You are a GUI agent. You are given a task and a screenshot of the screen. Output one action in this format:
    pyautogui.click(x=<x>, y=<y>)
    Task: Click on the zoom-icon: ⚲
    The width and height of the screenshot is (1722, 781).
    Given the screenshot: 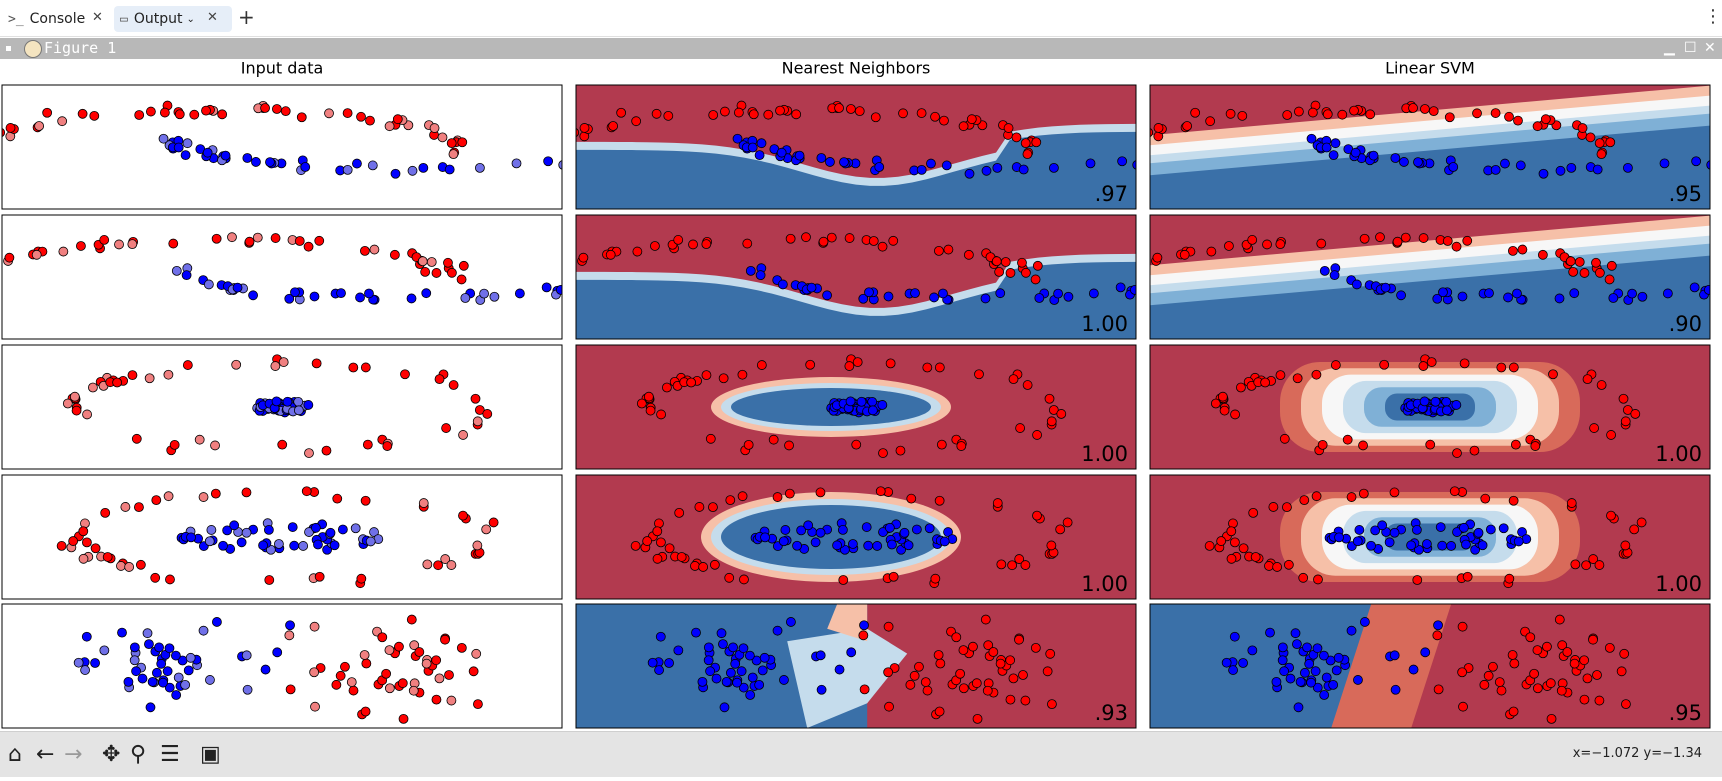 What is the action you would take?
    pyautogui.click(x=138, y=754)
    